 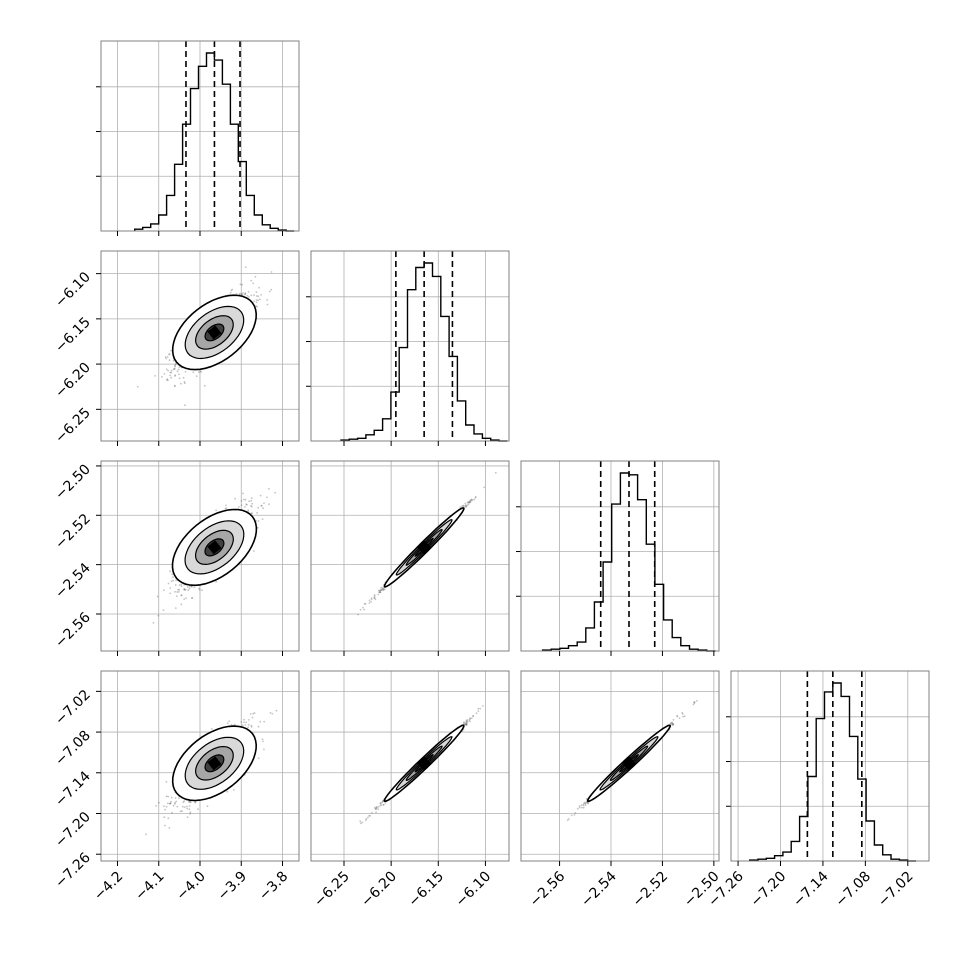 What do you see at coordinates (410, 346) in the screenshot?
I see `panel-frame` at bounding box center [410, 346].